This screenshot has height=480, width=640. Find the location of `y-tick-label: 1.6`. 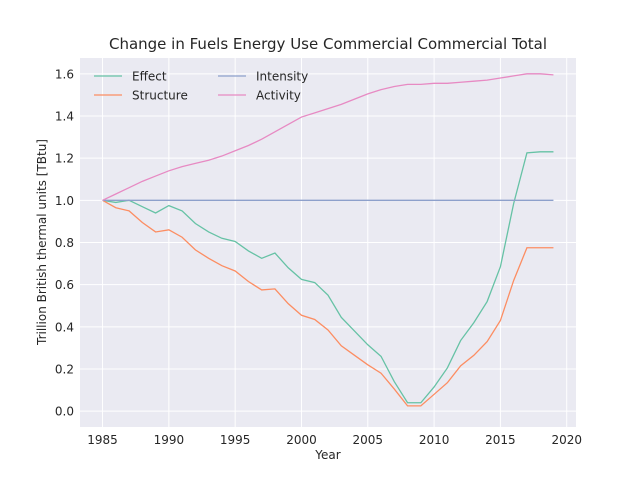

y-tick-label: 1.6 is located at coordinates (64, 74).